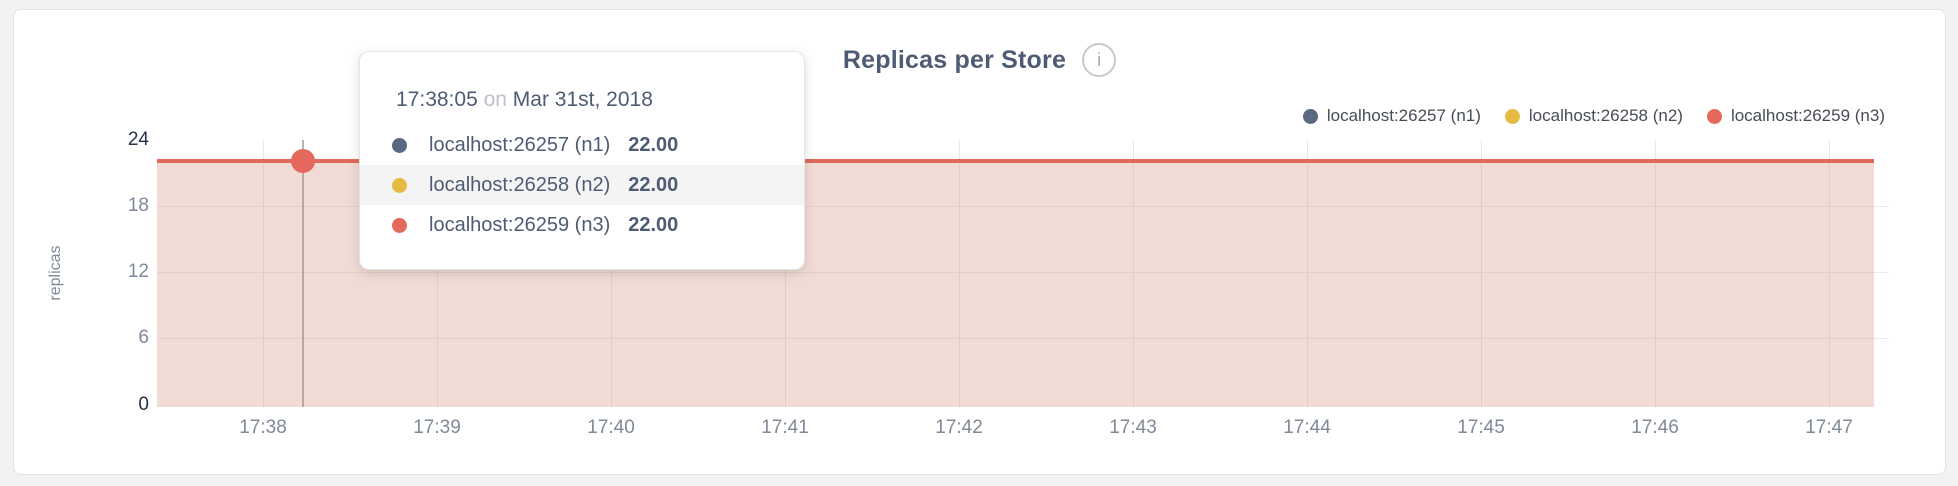  I want to click on legend-item-n3: localhost:26259 (n3), so click(1795, 116).